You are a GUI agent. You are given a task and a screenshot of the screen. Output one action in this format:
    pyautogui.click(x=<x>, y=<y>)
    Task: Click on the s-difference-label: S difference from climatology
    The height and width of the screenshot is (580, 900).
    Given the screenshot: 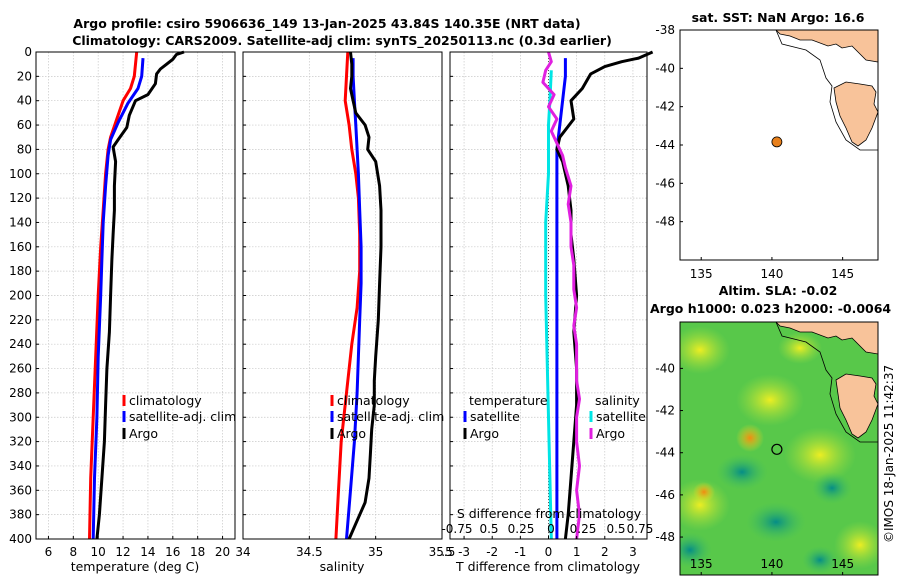 What is the action you would take?
    pyautogui.click(x=549, y=513)
    